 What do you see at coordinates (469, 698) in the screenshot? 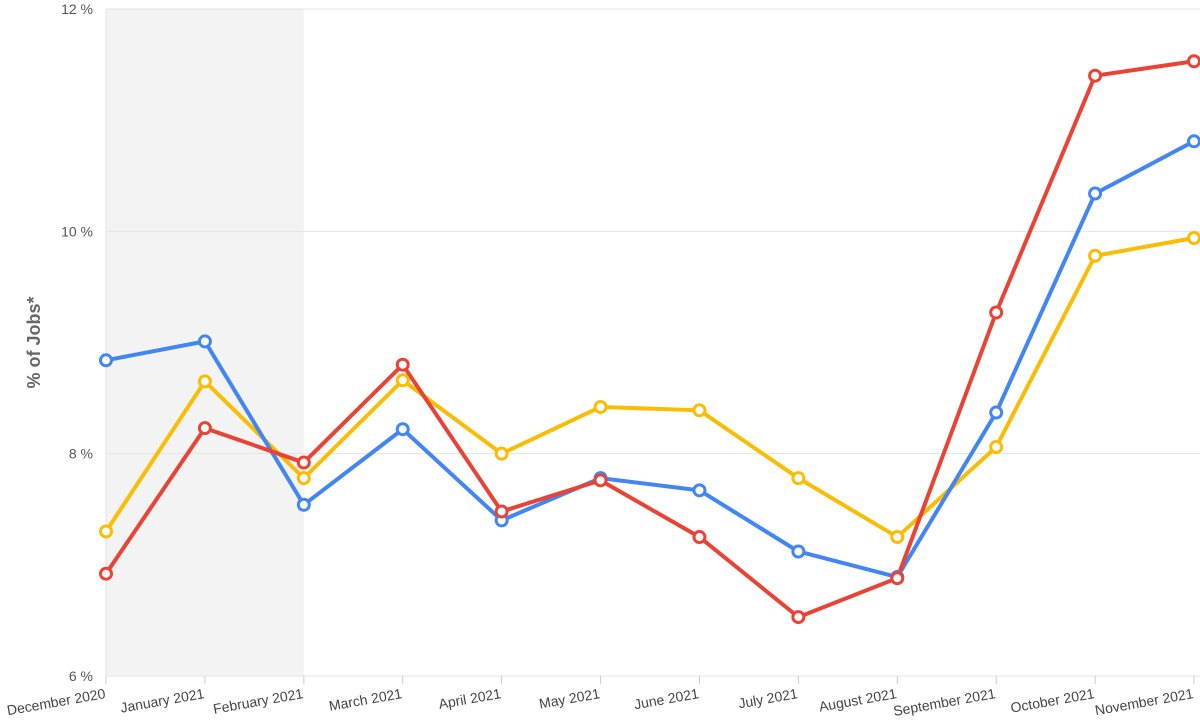
I see `x-tick-label: April 2021` at bounding box center [469, 698].